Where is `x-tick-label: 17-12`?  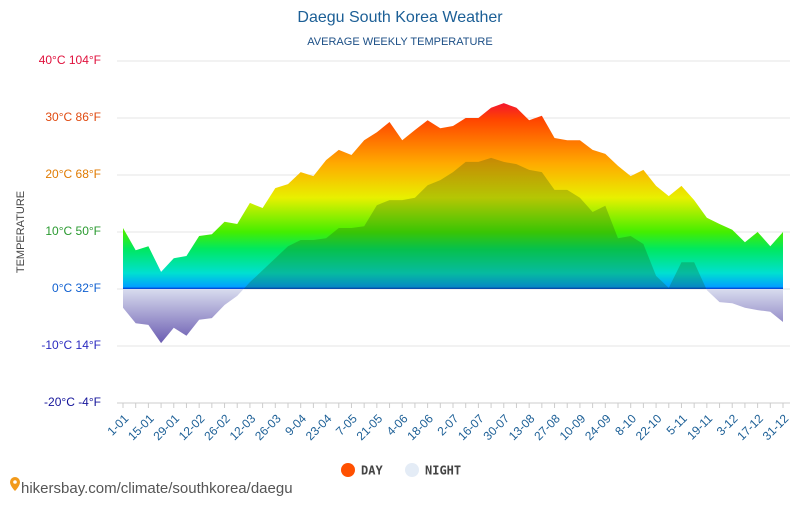 x-tick-label: 17-12 is located at coordinates (750, 427).